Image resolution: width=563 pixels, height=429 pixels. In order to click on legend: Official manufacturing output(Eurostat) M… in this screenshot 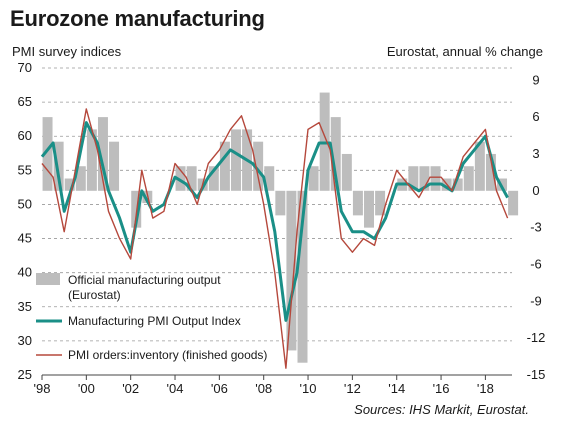, I will do `click(151, 317)`.